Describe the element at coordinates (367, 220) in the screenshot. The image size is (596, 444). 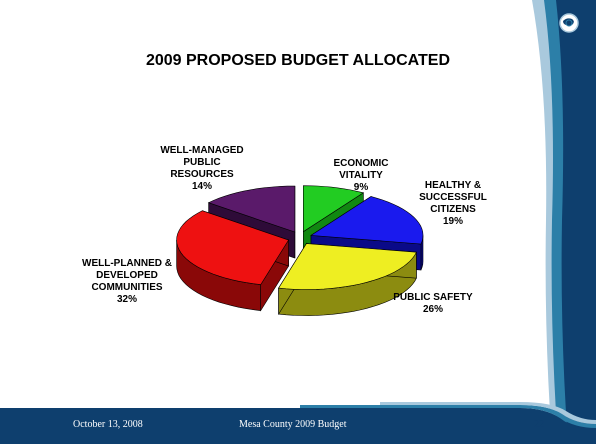
I see `pie-slice-1-top` at that location.